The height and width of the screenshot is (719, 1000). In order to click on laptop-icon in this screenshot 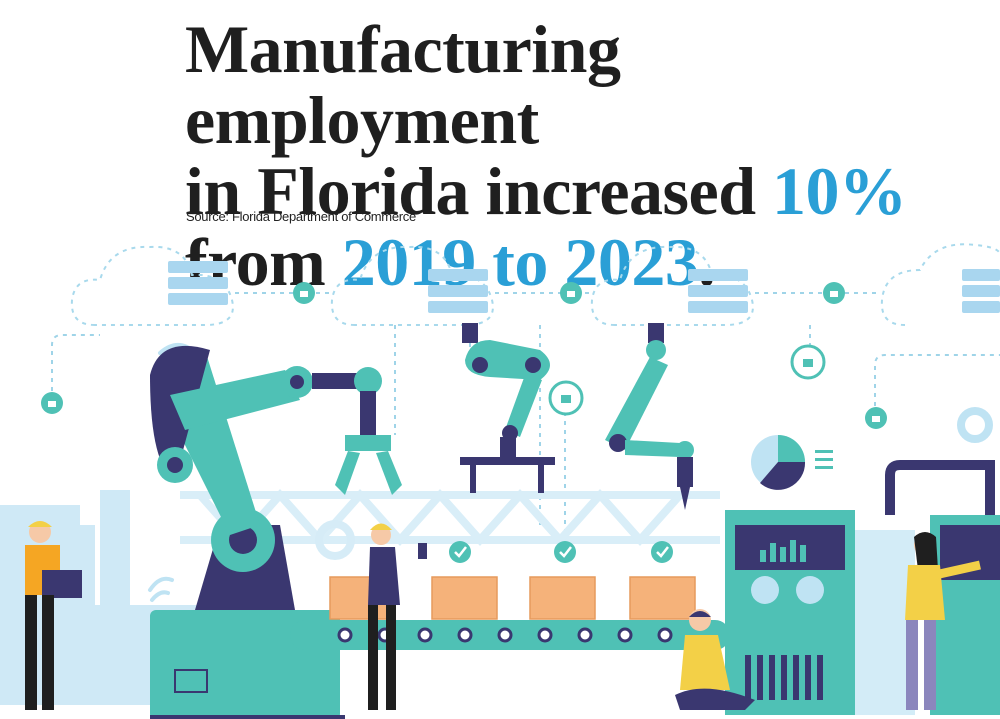, I will do `click(62, 584)`.